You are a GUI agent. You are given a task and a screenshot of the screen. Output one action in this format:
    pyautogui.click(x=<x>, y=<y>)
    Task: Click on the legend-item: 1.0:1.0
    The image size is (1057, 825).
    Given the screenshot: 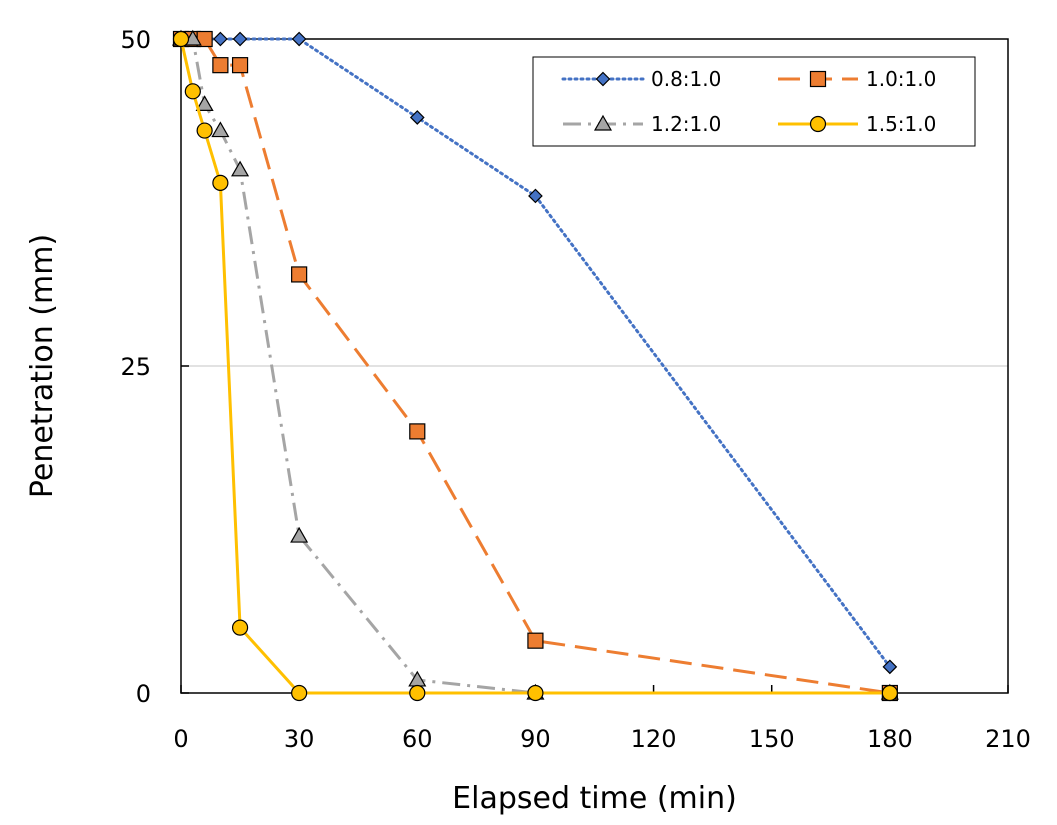 What is the action you would take?
    pyautogui.click(x=857, y=79)
    